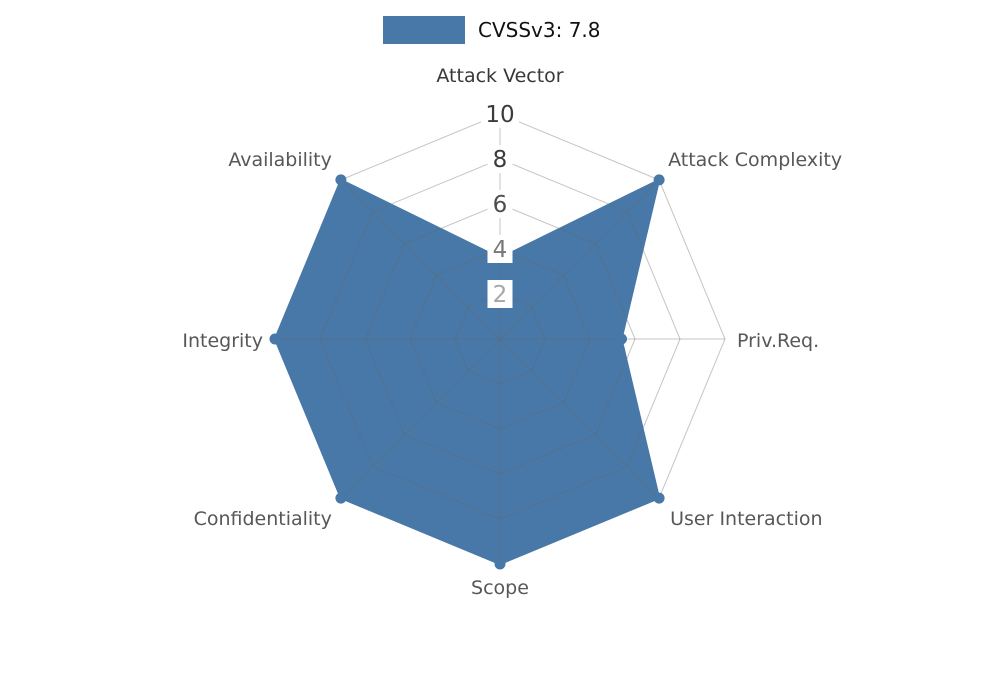  I want to click on axis-label-availability: Availability, so click(280, 160).